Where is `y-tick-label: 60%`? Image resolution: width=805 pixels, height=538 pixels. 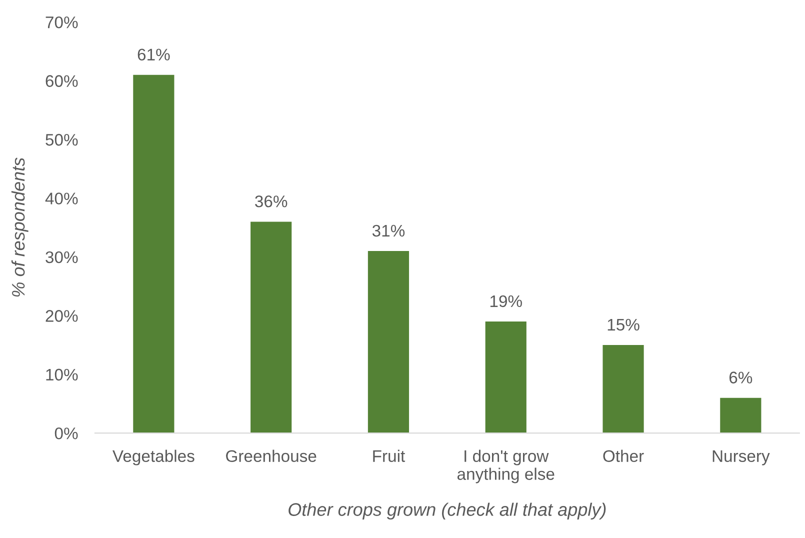
y-tick-label: 60% is located at coordinates (62, 81).